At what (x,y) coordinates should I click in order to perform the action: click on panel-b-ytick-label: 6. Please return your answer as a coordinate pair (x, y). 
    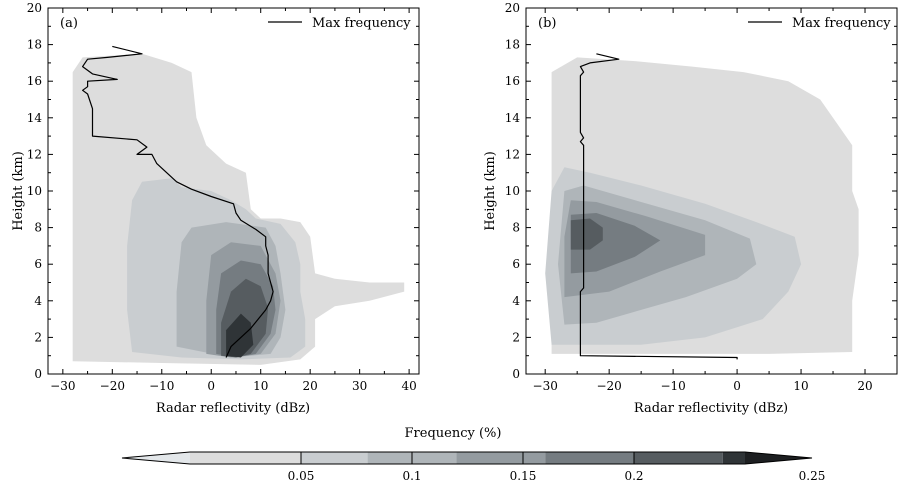
    Looking at the image, I should click on (516, 264).